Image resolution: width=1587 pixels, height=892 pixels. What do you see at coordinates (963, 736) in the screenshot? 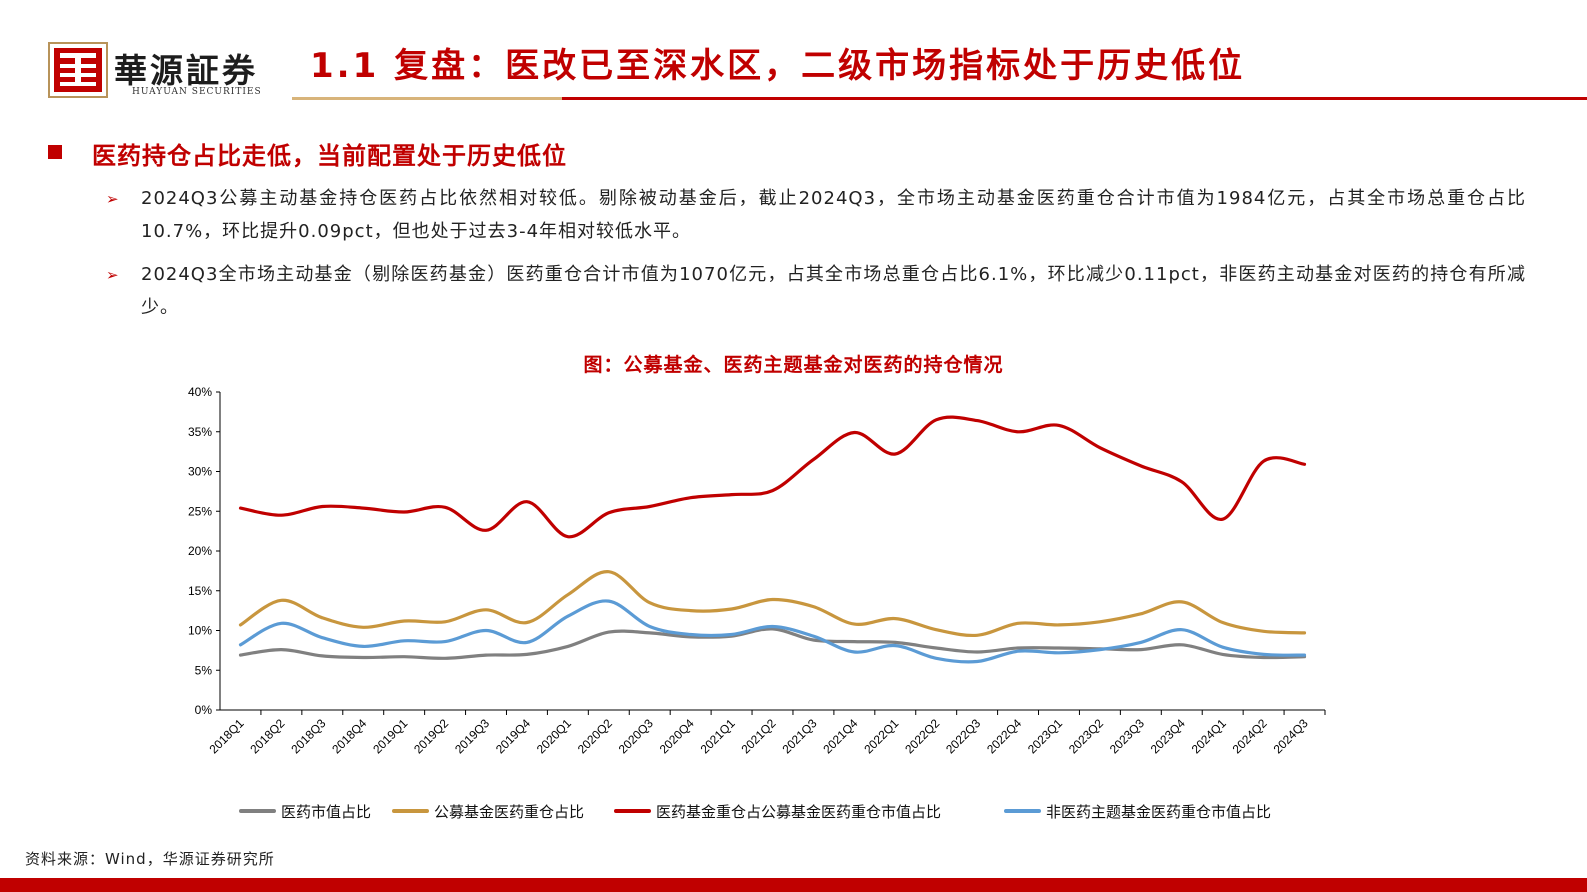
I see `x-tick-label: 2022Q3` at bounding box center [963, 736].